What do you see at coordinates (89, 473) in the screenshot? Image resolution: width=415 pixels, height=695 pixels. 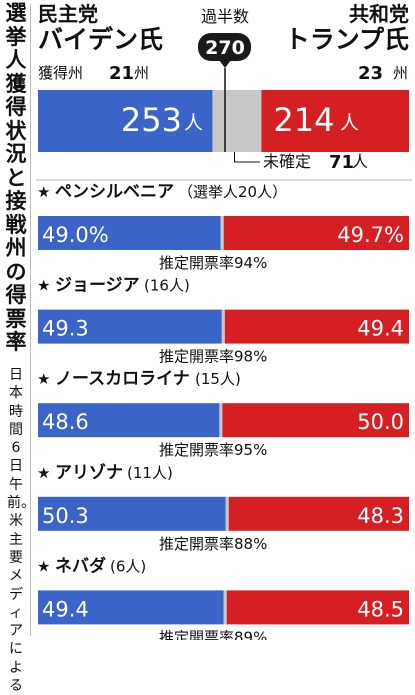 I see `state-name: アリゾナ` at bounding box center [89, 473].